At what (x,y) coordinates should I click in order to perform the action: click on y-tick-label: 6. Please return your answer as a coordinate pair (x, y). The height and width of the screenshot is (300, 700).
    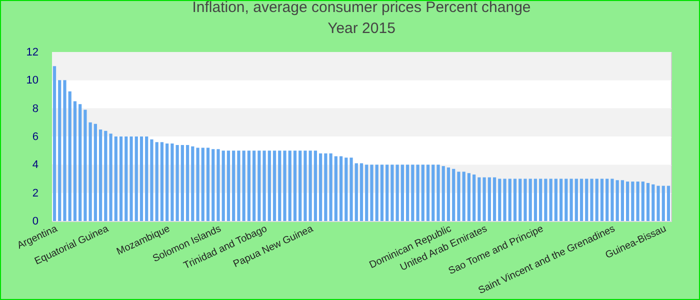
    Looking at the image, I should click on (35, 137).